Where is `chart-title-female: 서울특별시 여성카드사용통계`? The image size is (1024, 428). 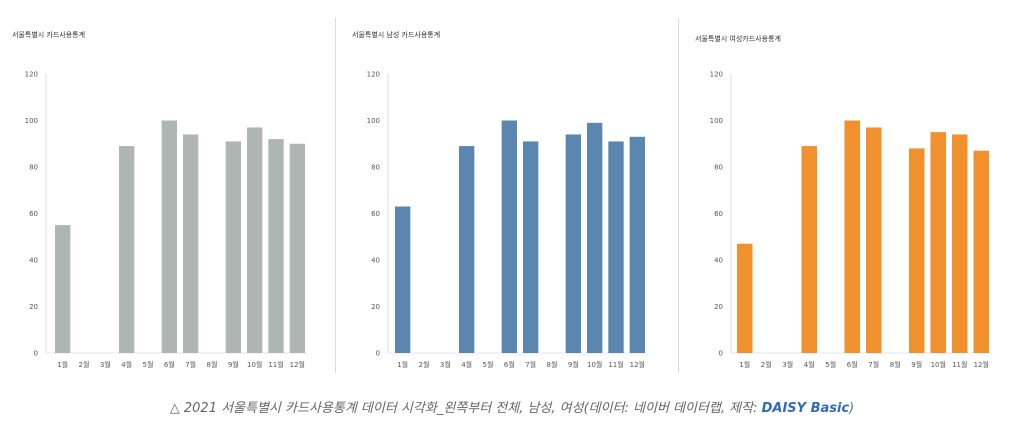 chart-title-female: 서울특별시 여성카드사용통계 is located at coordinates (738, 39).